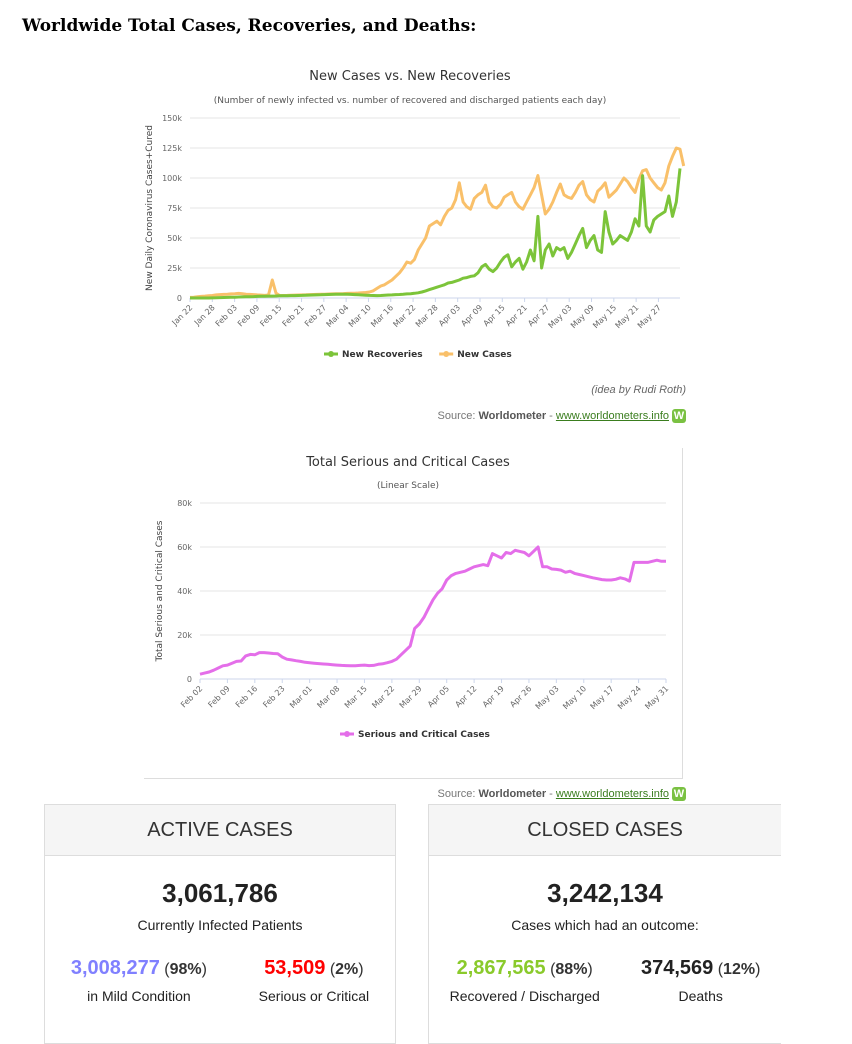 This screenshot has height=1044, width=852. Describe the element at coordinates (501, 968) in the screenshot. I see `recovered-number: 2,867,565` at that location.